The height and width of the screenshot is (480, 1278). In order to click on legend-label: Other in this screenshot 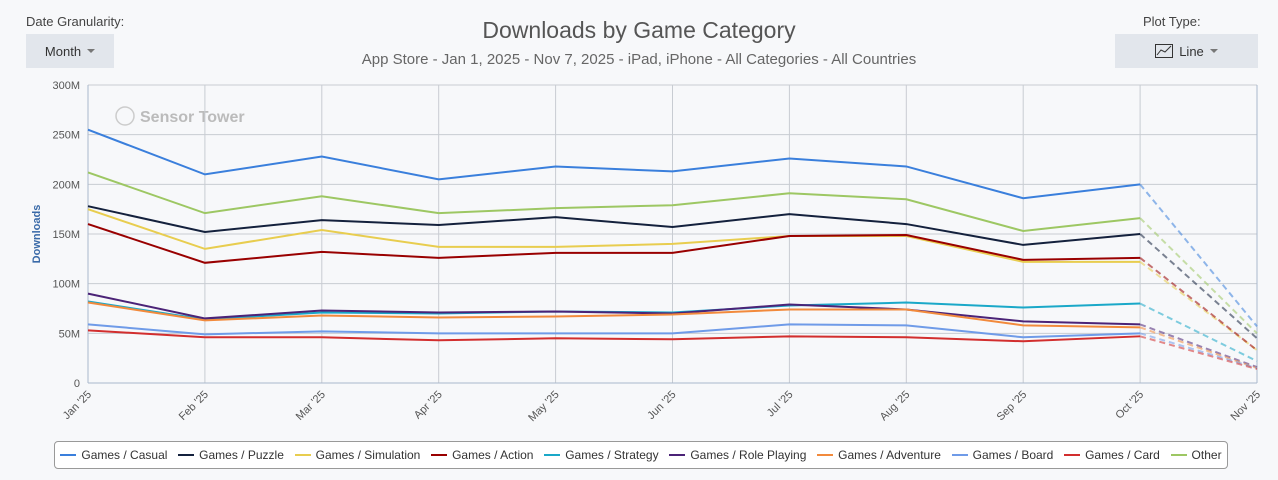, I will do `click(1206, 455)`.